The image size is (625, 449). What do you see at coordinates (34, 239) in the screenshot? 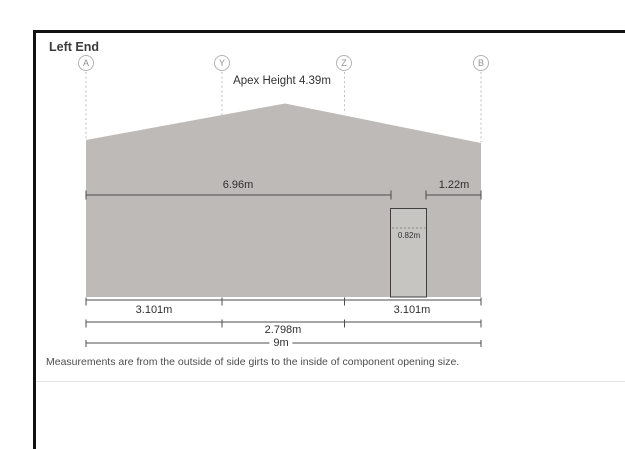
I see `frame-left-border` at bounding box center [34, 239].